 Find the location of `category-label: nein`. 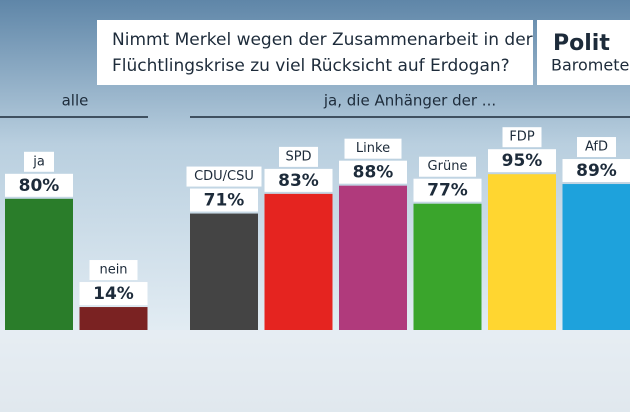

category-label: nein is located at coordinates (113, 270).